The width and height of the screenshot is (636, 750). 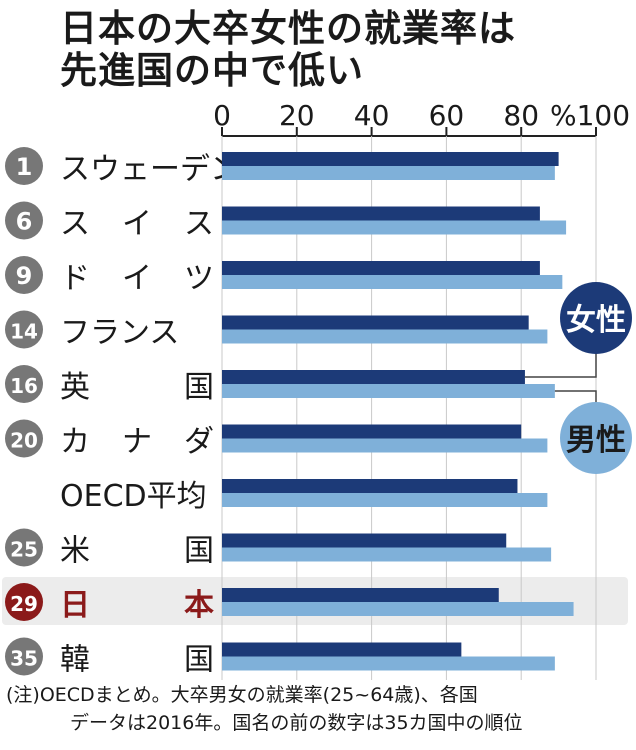 I want to click on category-label: フランス, so click(x=119, y=333).